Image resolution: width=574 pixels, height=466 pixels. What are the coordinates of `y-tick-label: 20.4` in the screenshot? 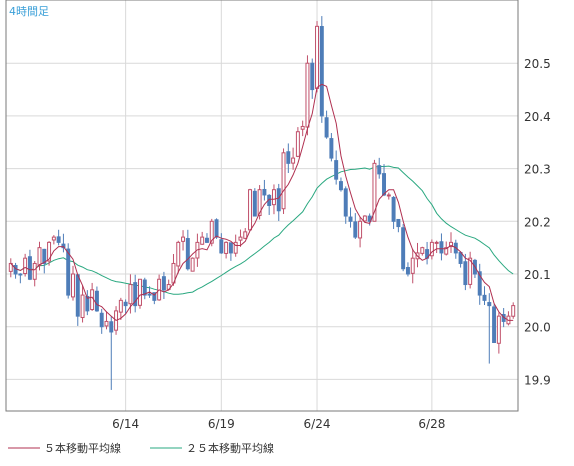 It's located at (537, 117).